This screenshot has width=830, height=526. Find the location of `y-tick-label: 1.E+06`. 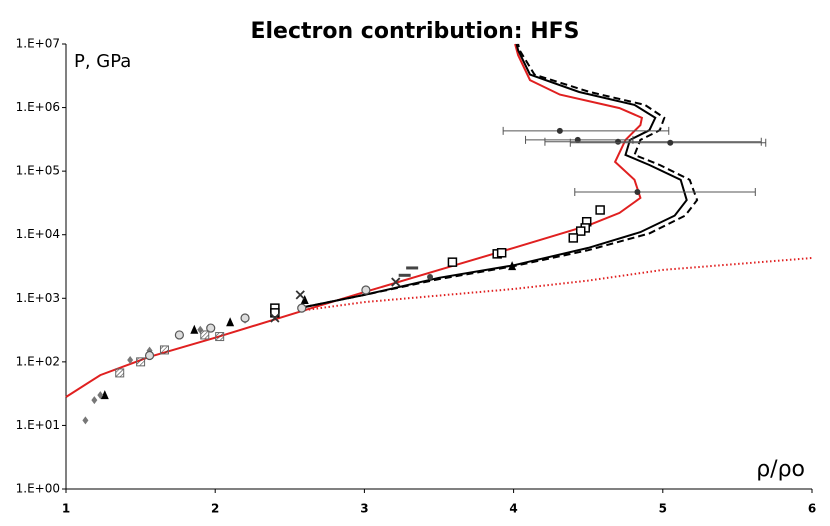

y-tick-label: 1.E+06 is located at coordinates (38, 107).